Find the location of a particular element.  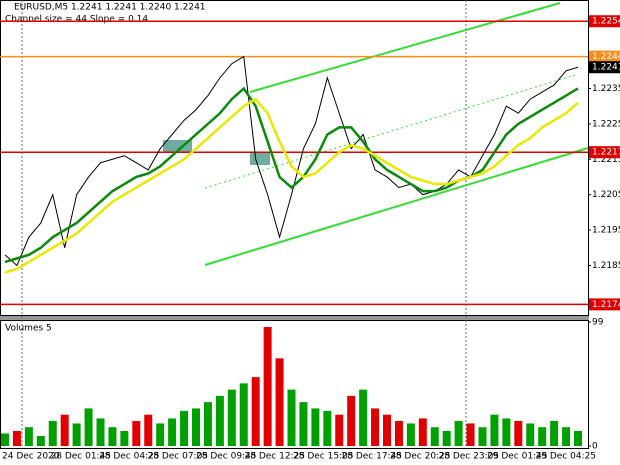

x-tick-label: 28 Dec 20:25 is located at coordinates (420, 457).